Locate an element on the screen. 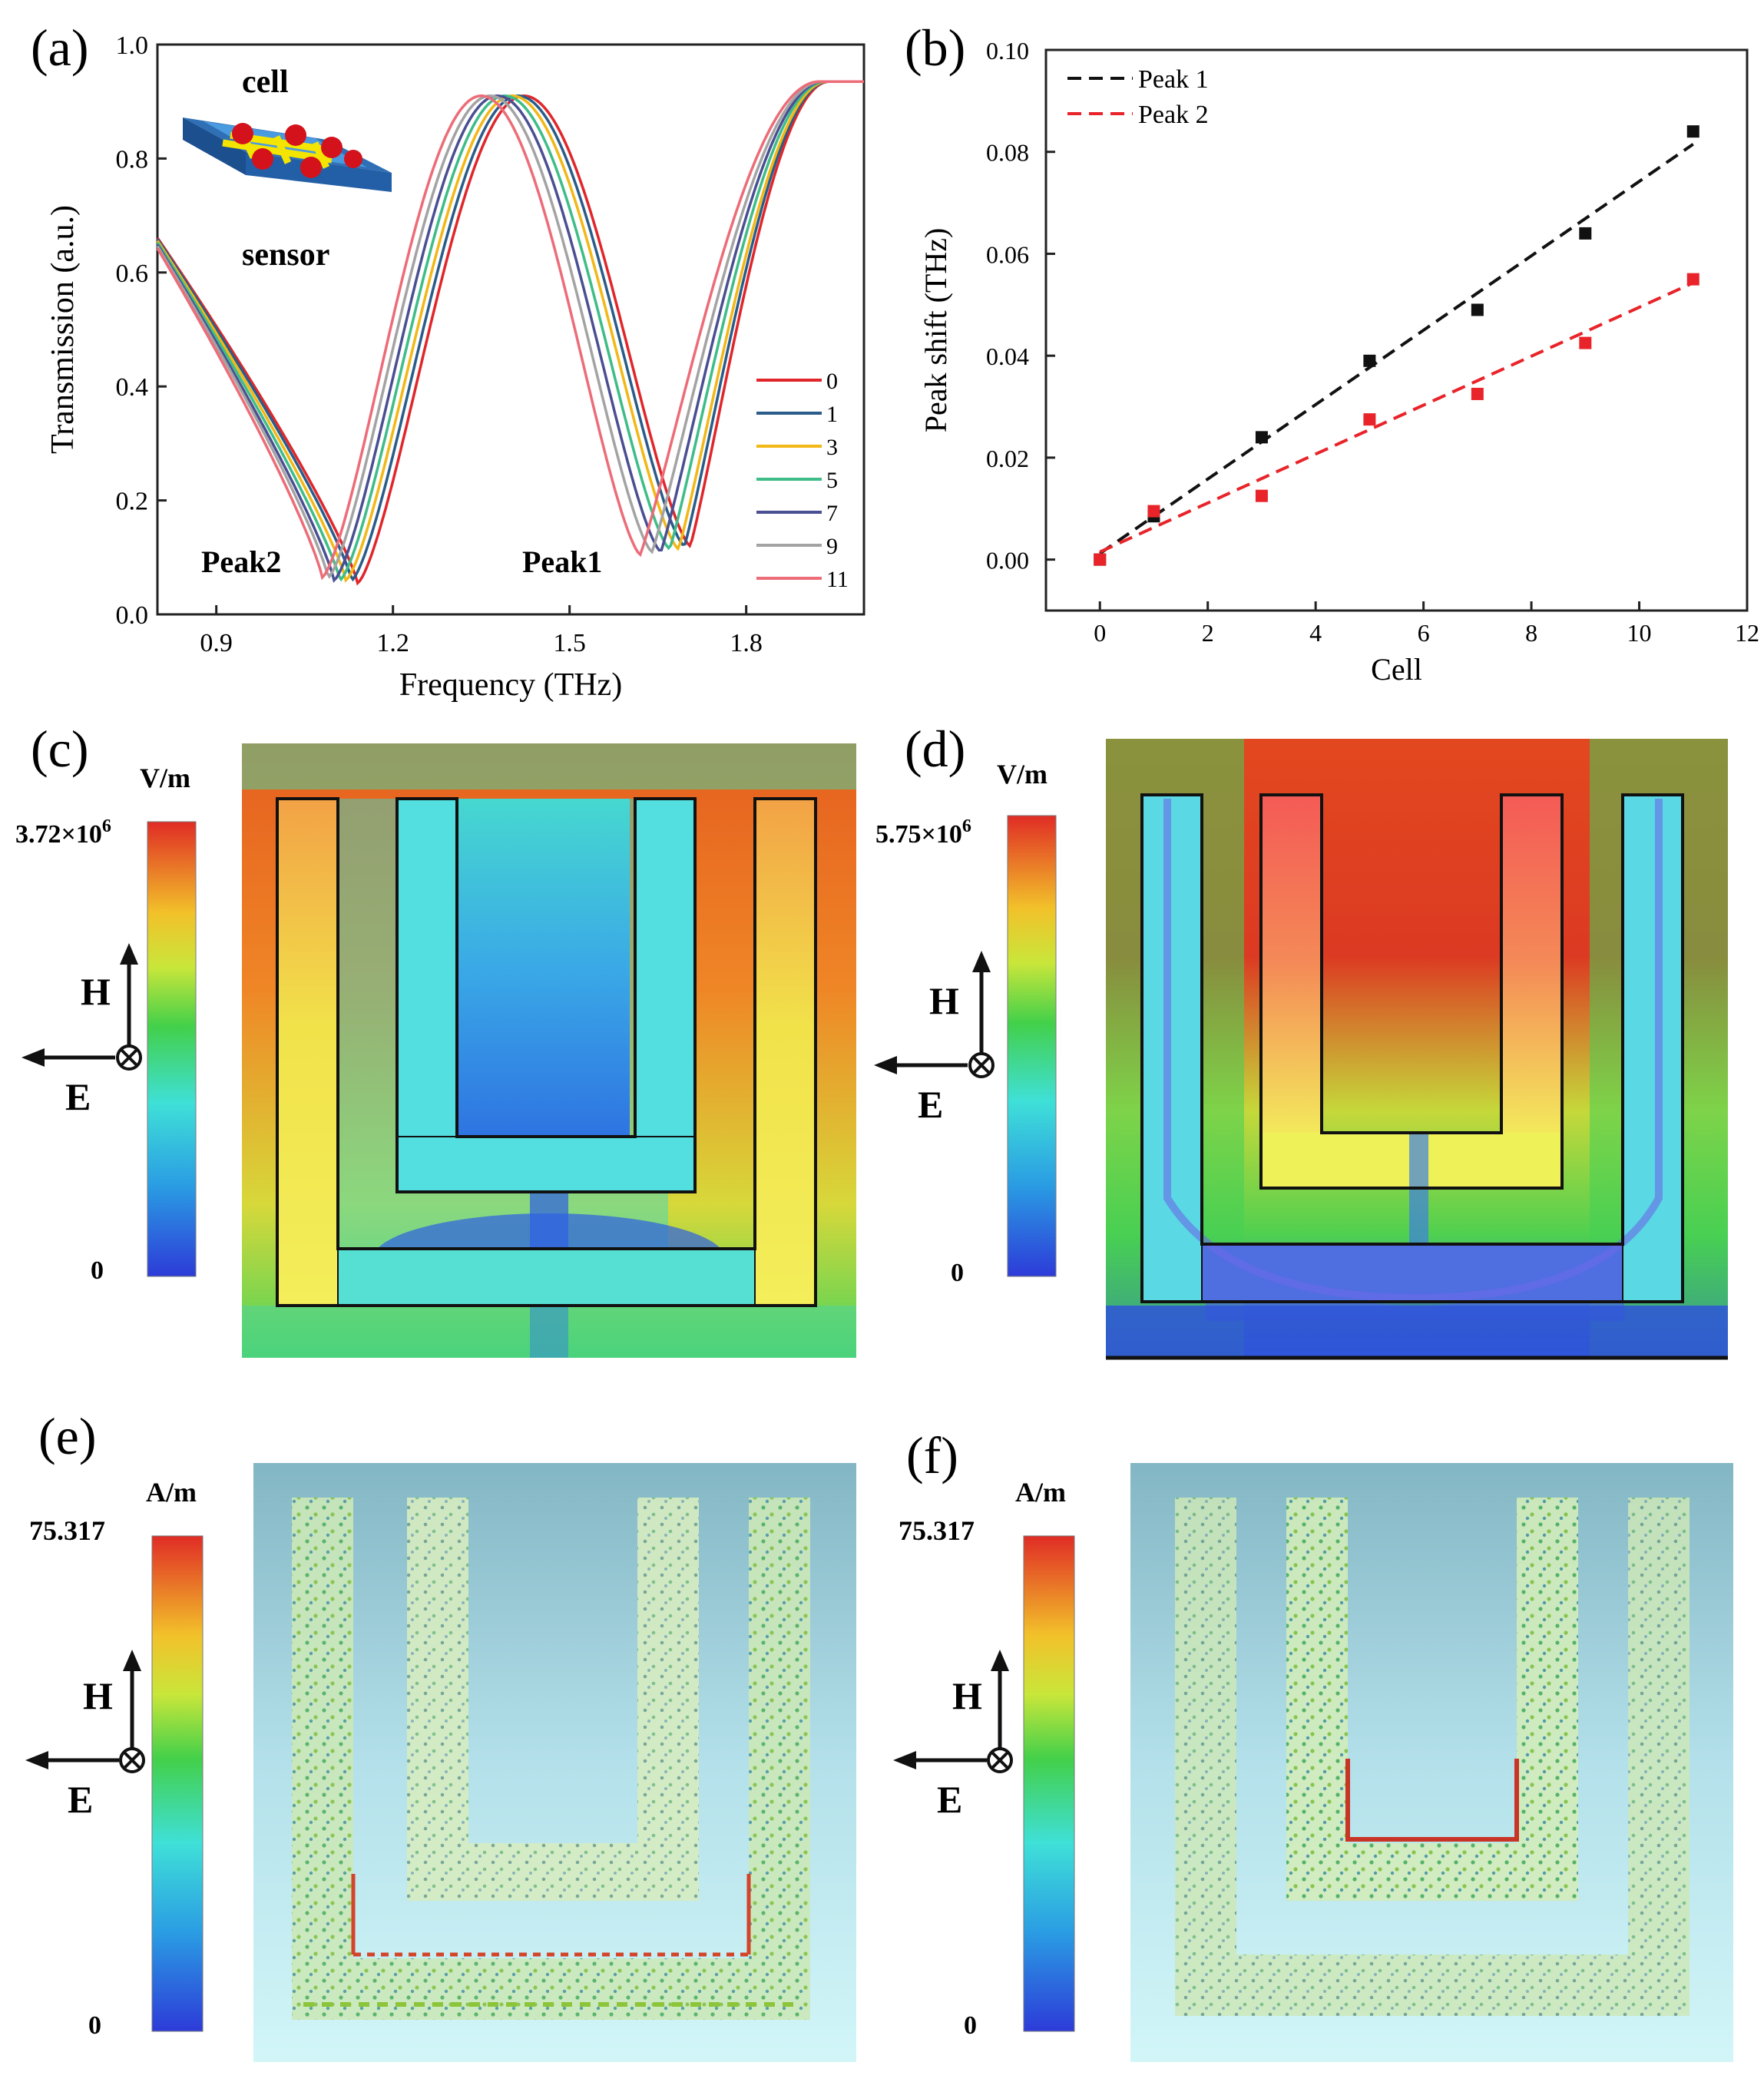 This screenshot has height=2082, width=1764. field-map-c is located at coordinates (549, 1050).